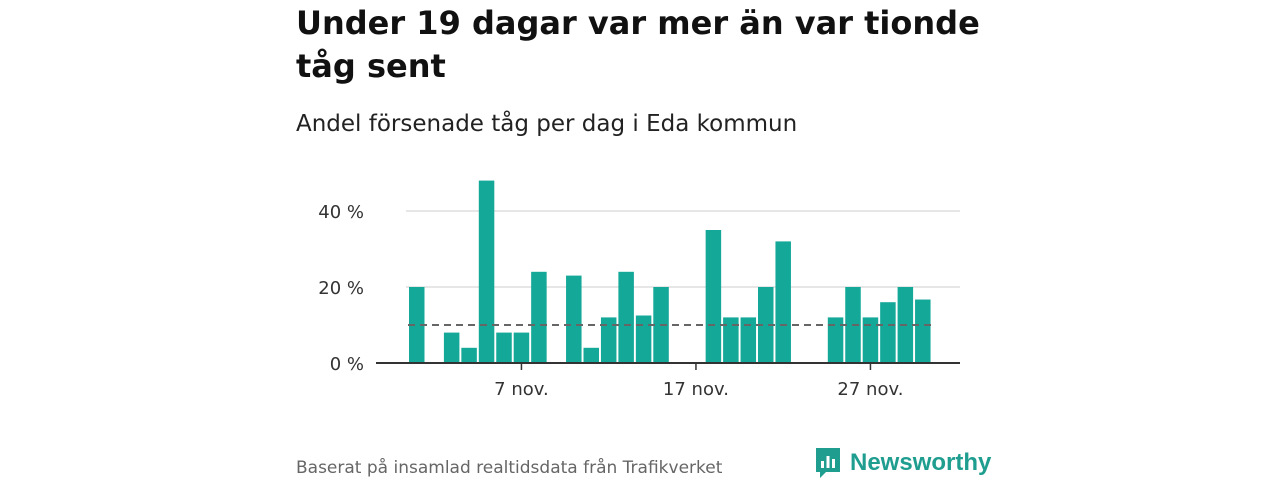  I want to click on bar-13-nov, so click(626, 317).